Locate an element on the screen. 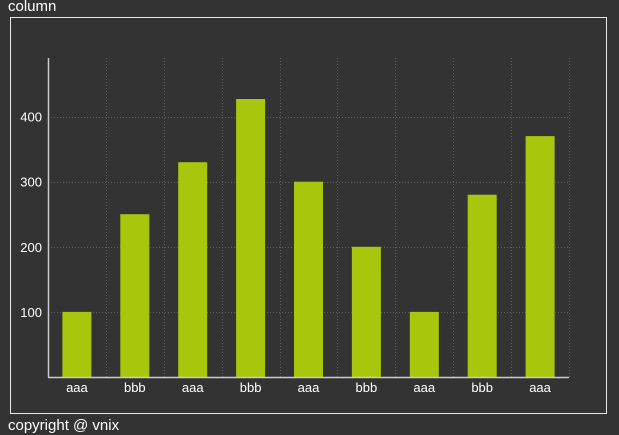 This screenshot has height=435, width=619. copyright-footer: copyright @ vnix is located at coordinates (64, 425).